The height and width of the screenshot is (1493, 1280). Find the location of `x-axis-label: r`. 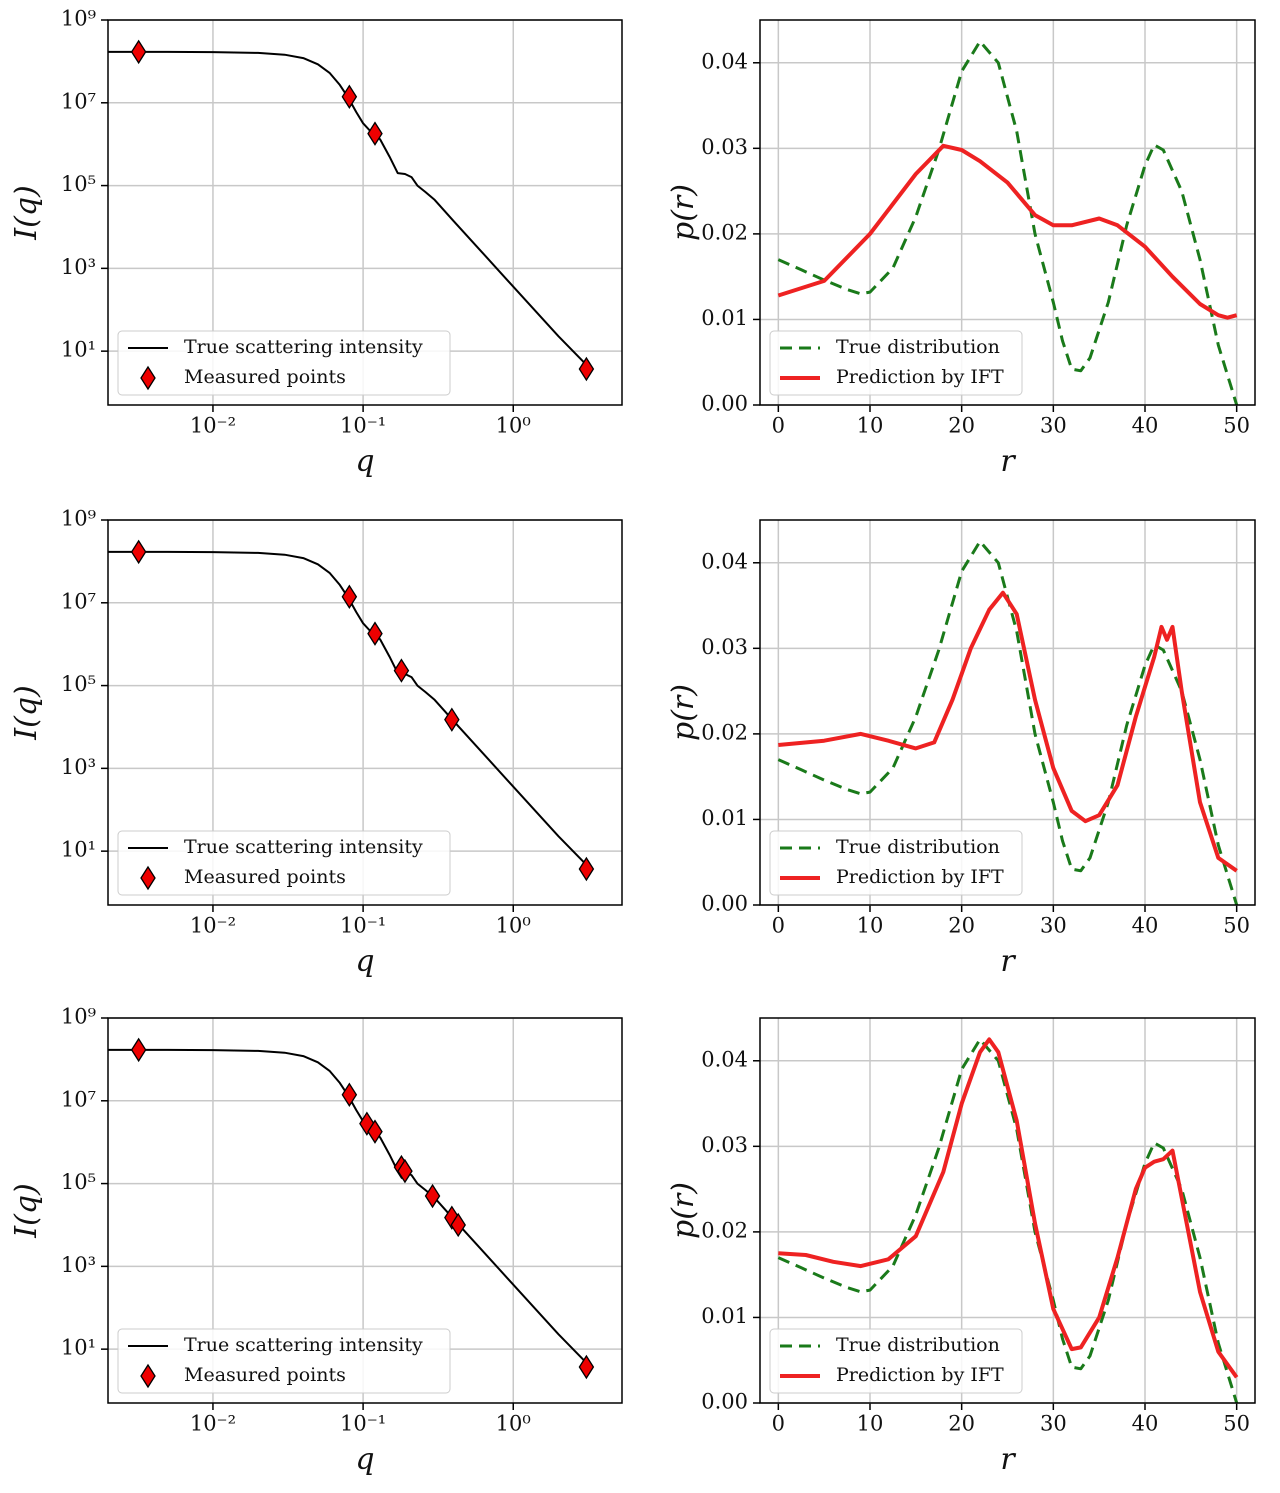

x-axis-label: r is located at coordinates (1008, 1459).